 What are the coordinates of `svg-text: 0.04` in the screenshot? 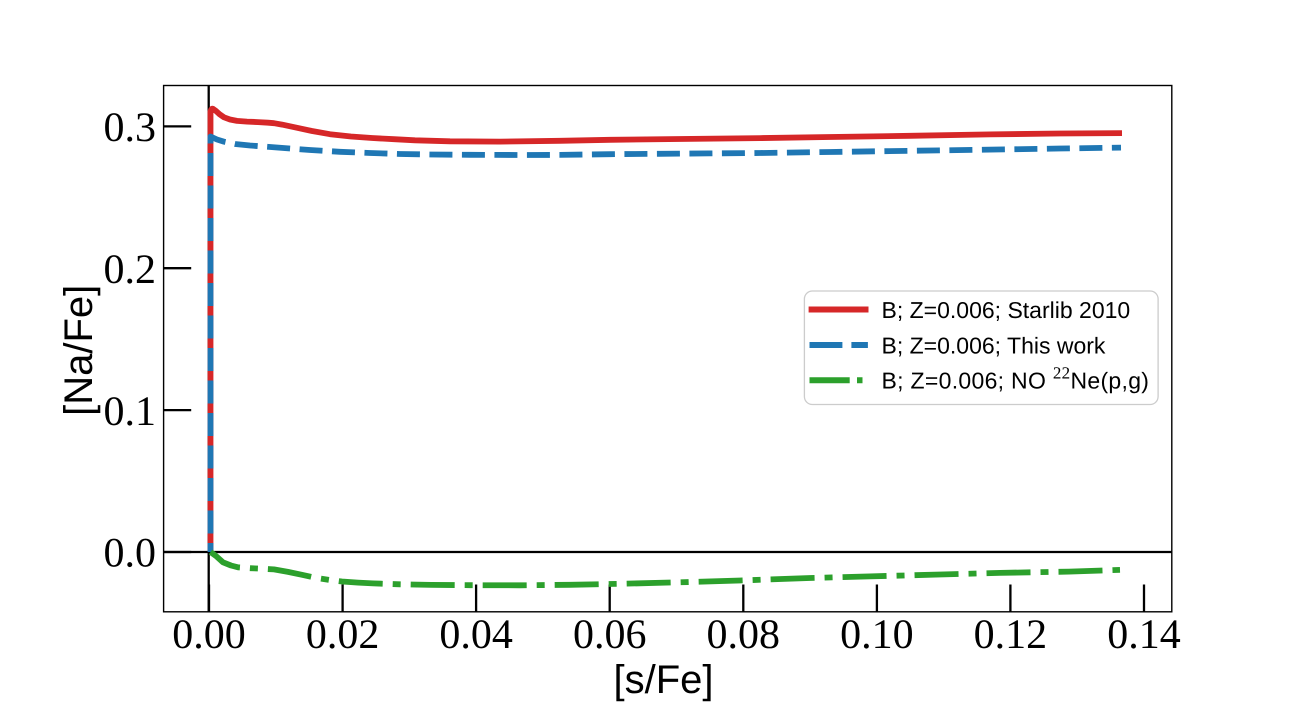 It's located at (476, 635).